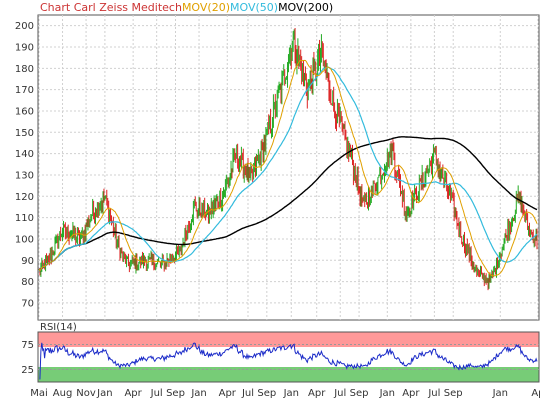 This screenshot has height=400, width=540. Describe the element at coordinates (24, 165) in the screenshot. I see `price-y-ticks: 70 80 90 100 110 120 130 140 150 160 170 180 190 200` at that location.